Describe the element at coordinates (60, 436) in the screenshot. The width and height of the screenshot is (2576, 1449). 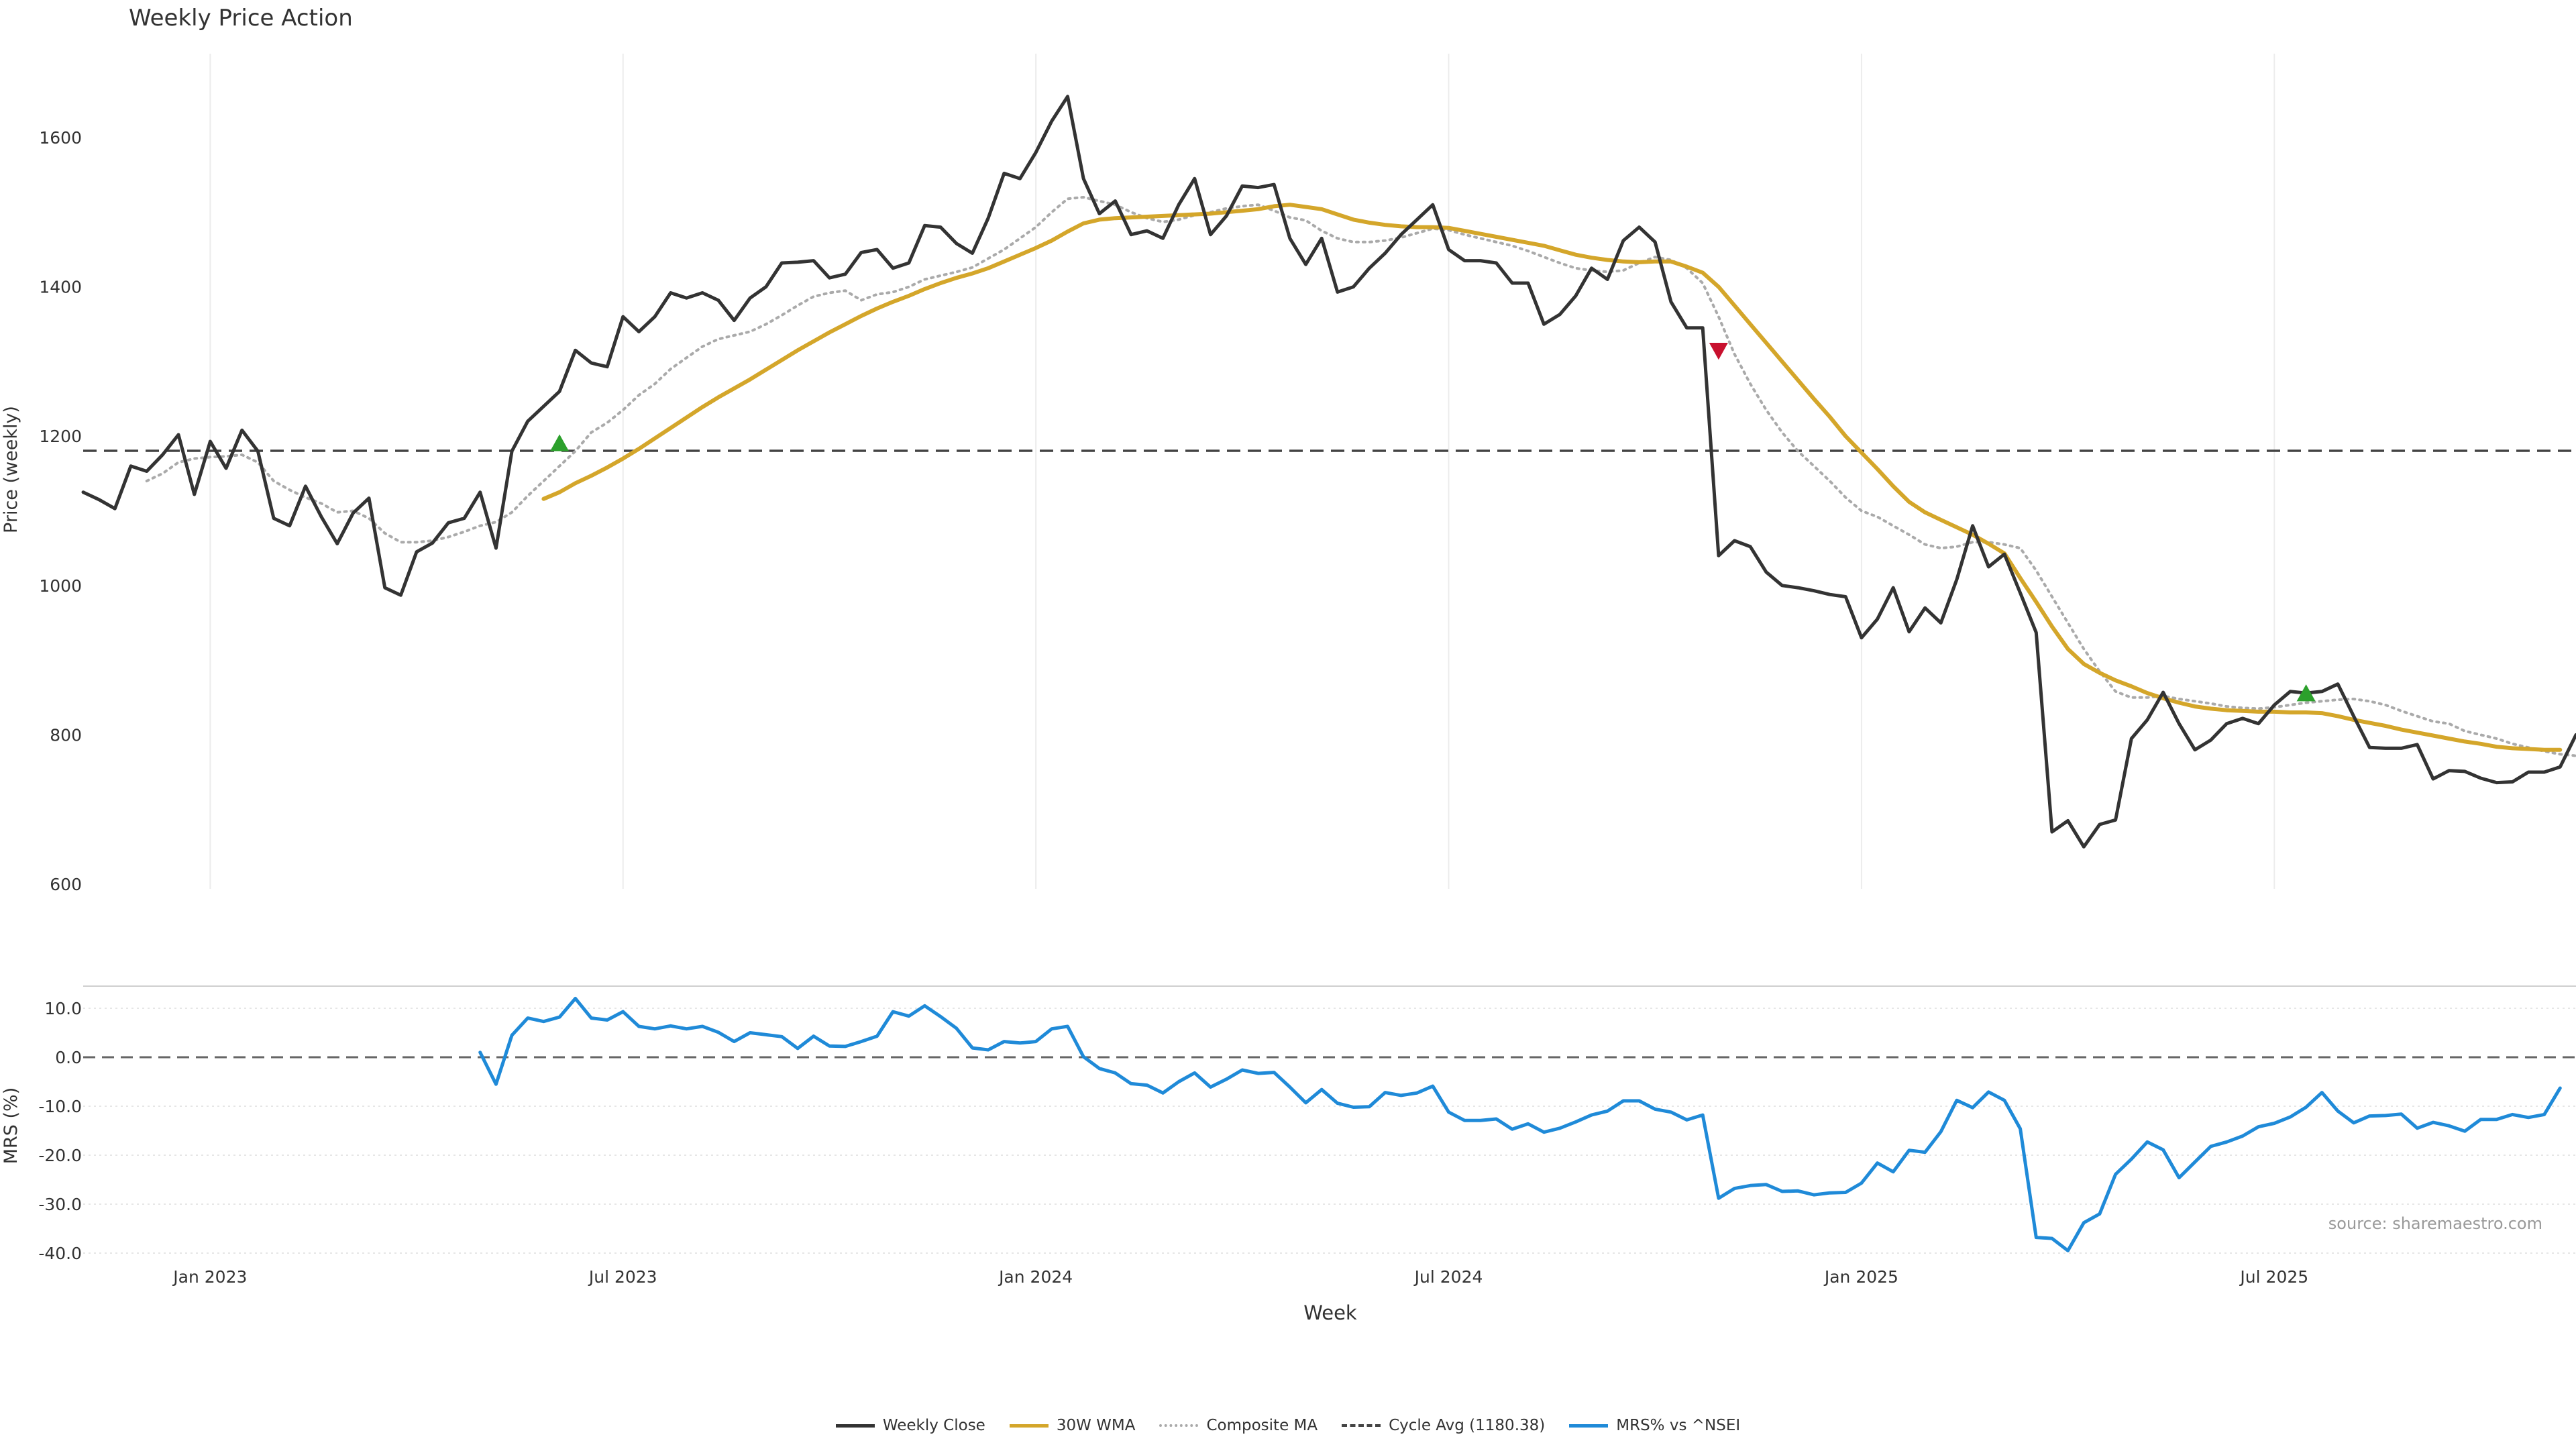
I see `price-y-tick-label: 1200` at that location.